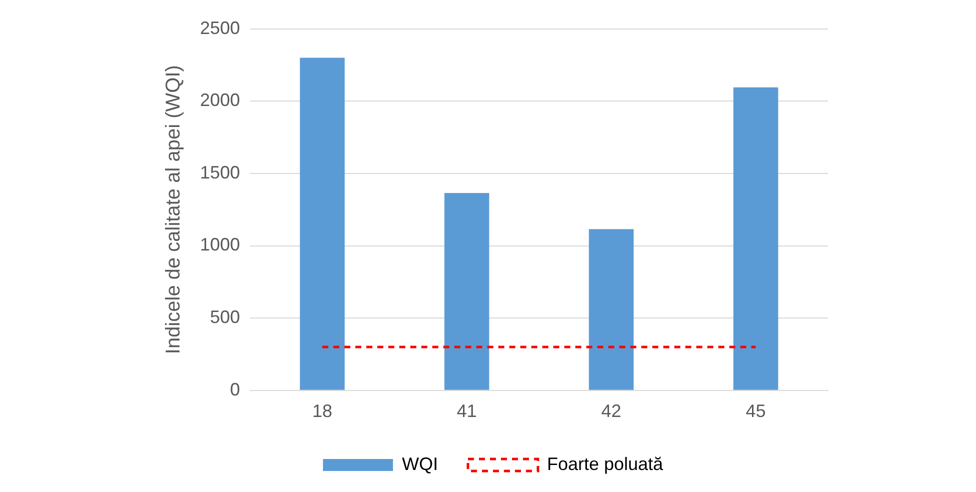  Describe the element at coordinates (225, 317) in the screenshot. I see `y-tick-label: 500` at that location.